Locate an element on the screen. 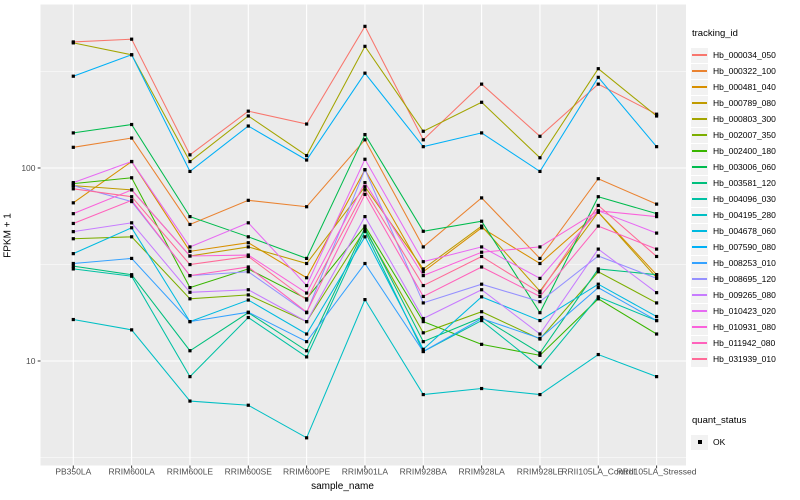  legend-entry-Hb_002400_180: Hb_002400_180 is located at coordinates (745, 151).